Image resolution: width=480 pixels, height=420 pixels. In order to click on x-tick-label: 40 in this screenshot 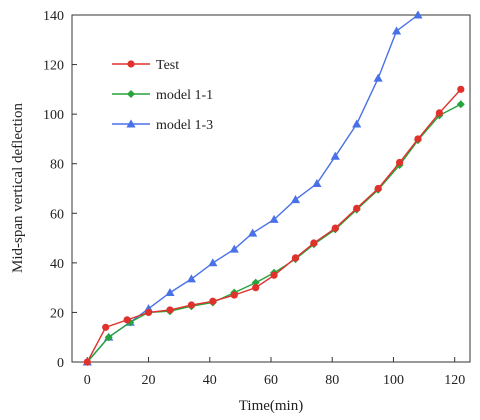, I will do `click(210, 380)`.